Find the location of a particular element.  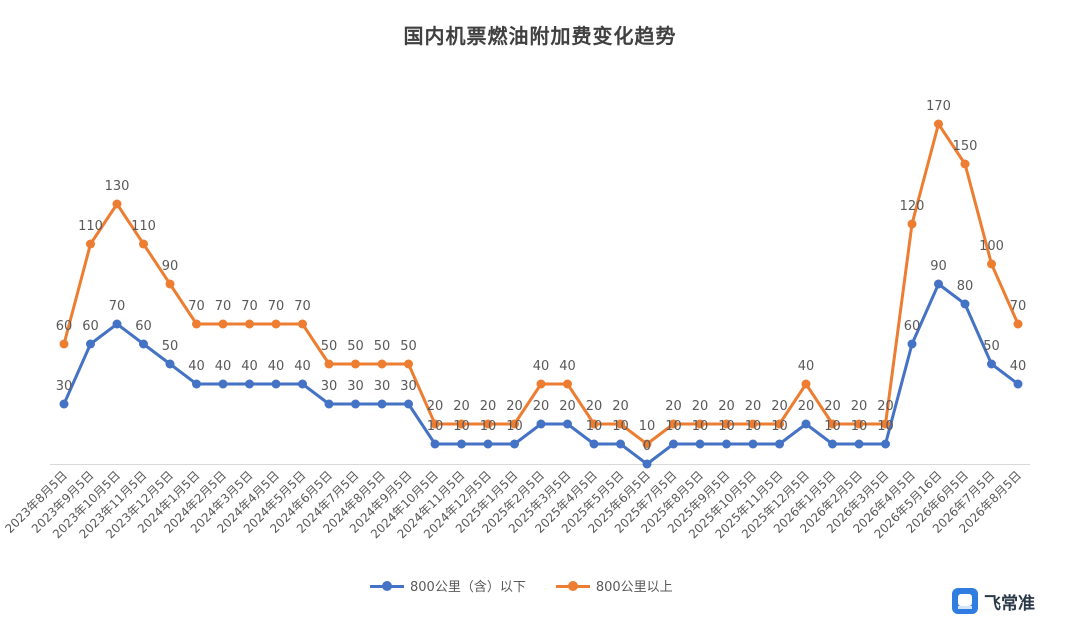

data-label-s2-16: 20 is located at coordinates (488, 406).